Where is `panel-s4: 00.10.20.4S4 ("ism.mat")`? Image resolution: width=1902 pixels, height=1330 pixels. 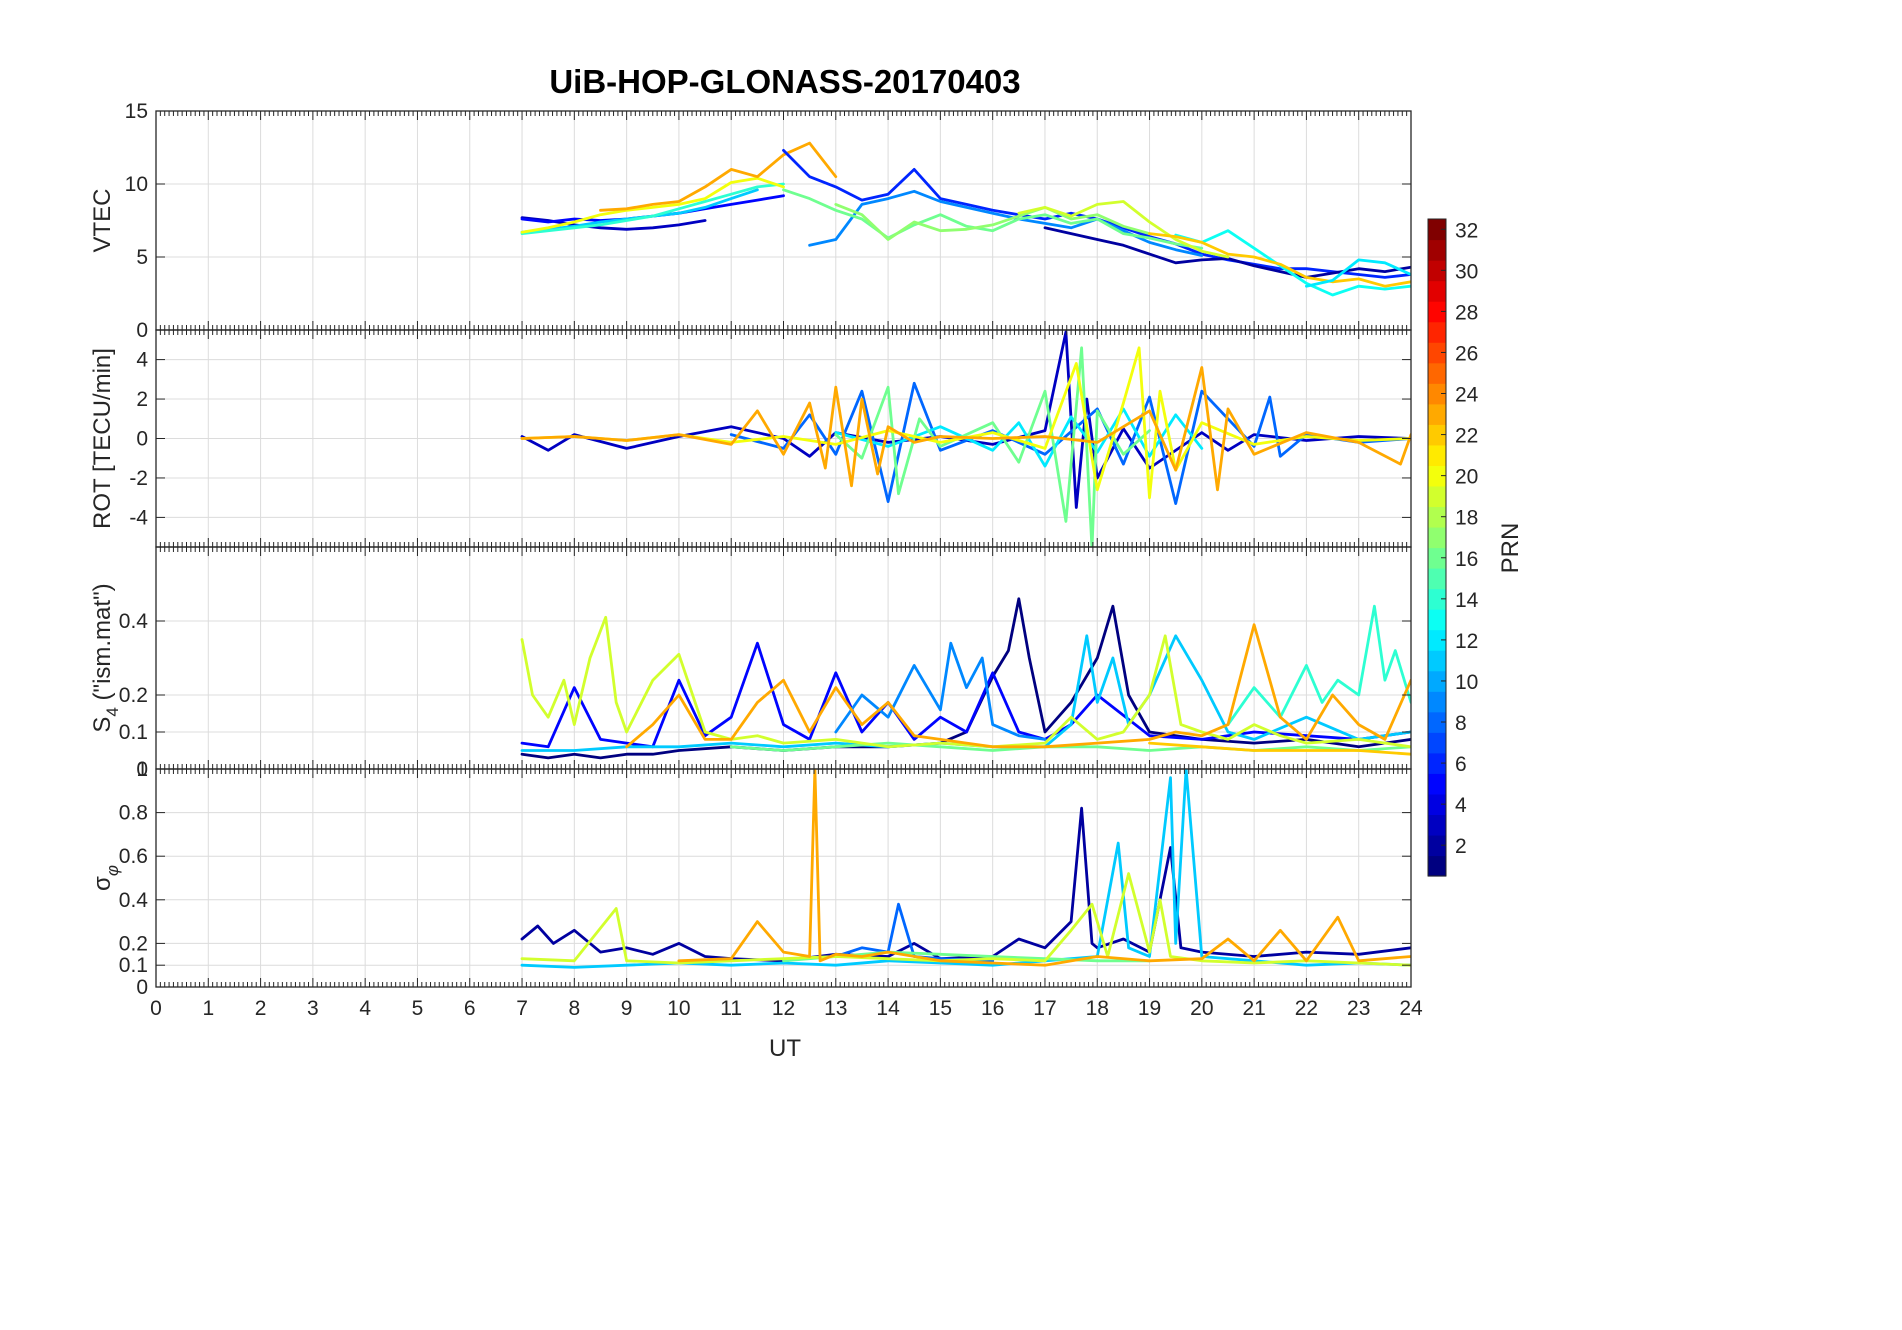 panel-s4: 00.10.20.4S4 ("ism.mat") is located at coordinates (750, 663).